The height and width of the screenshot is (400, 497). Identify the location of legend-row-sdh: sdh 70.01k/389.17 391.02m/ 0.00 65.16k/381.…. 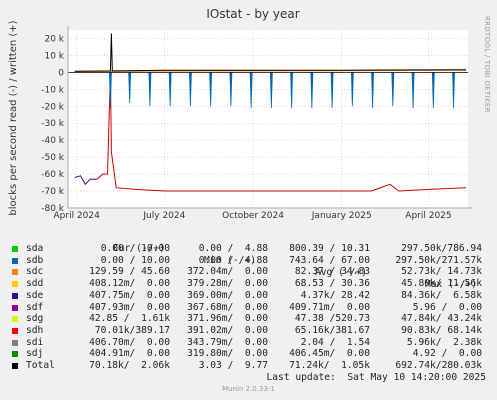
(248, 331).